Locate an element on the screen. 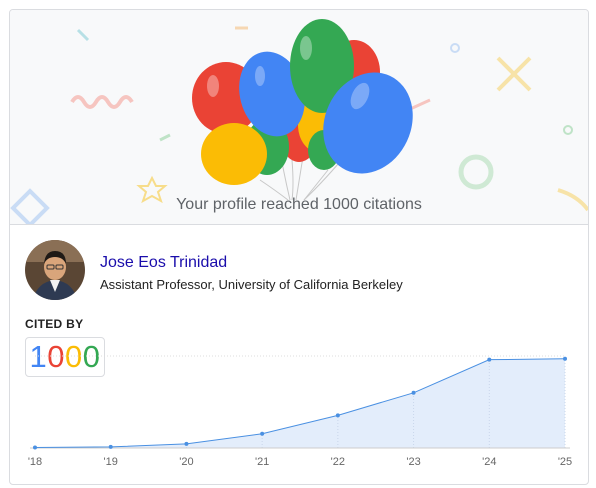 This screenshot has width=596, height=488. chart-tick-label: '24 is located at coordinates (489, 462).